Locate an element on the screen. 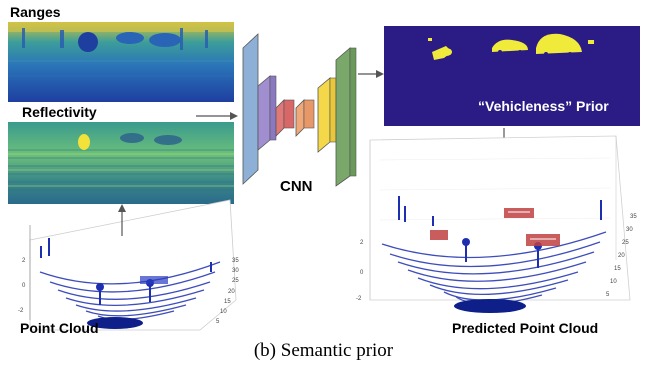 The height and width of the screenshot is (374, 647). cnn-diagram is located at coordinates (299, 110).